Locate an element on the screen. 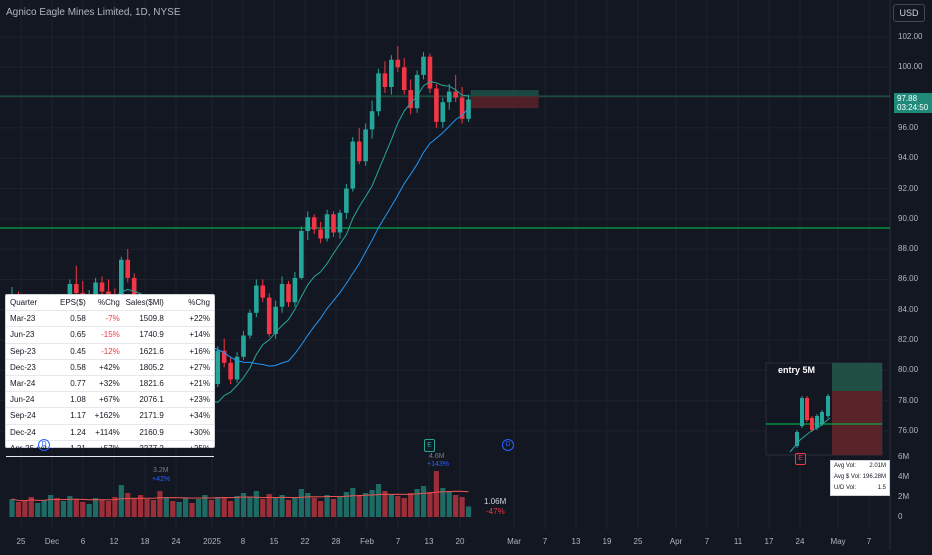 The height and width of the screenshot is (555, 932). dividend-marker-upcoming: D is located at coordinates (508, 445).